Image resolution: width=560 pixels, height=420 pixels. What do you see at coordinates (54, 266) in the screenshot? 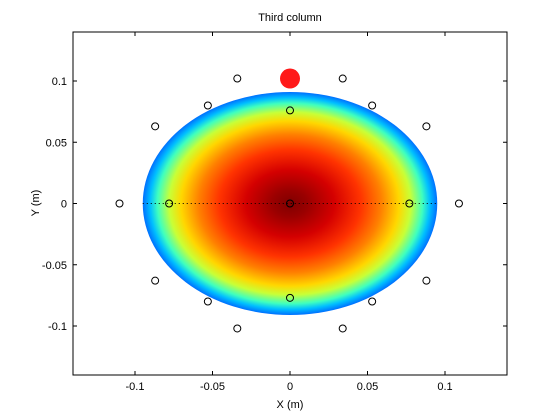
I see `y-tick-label: -0.05` at bounding box center [54, 266].